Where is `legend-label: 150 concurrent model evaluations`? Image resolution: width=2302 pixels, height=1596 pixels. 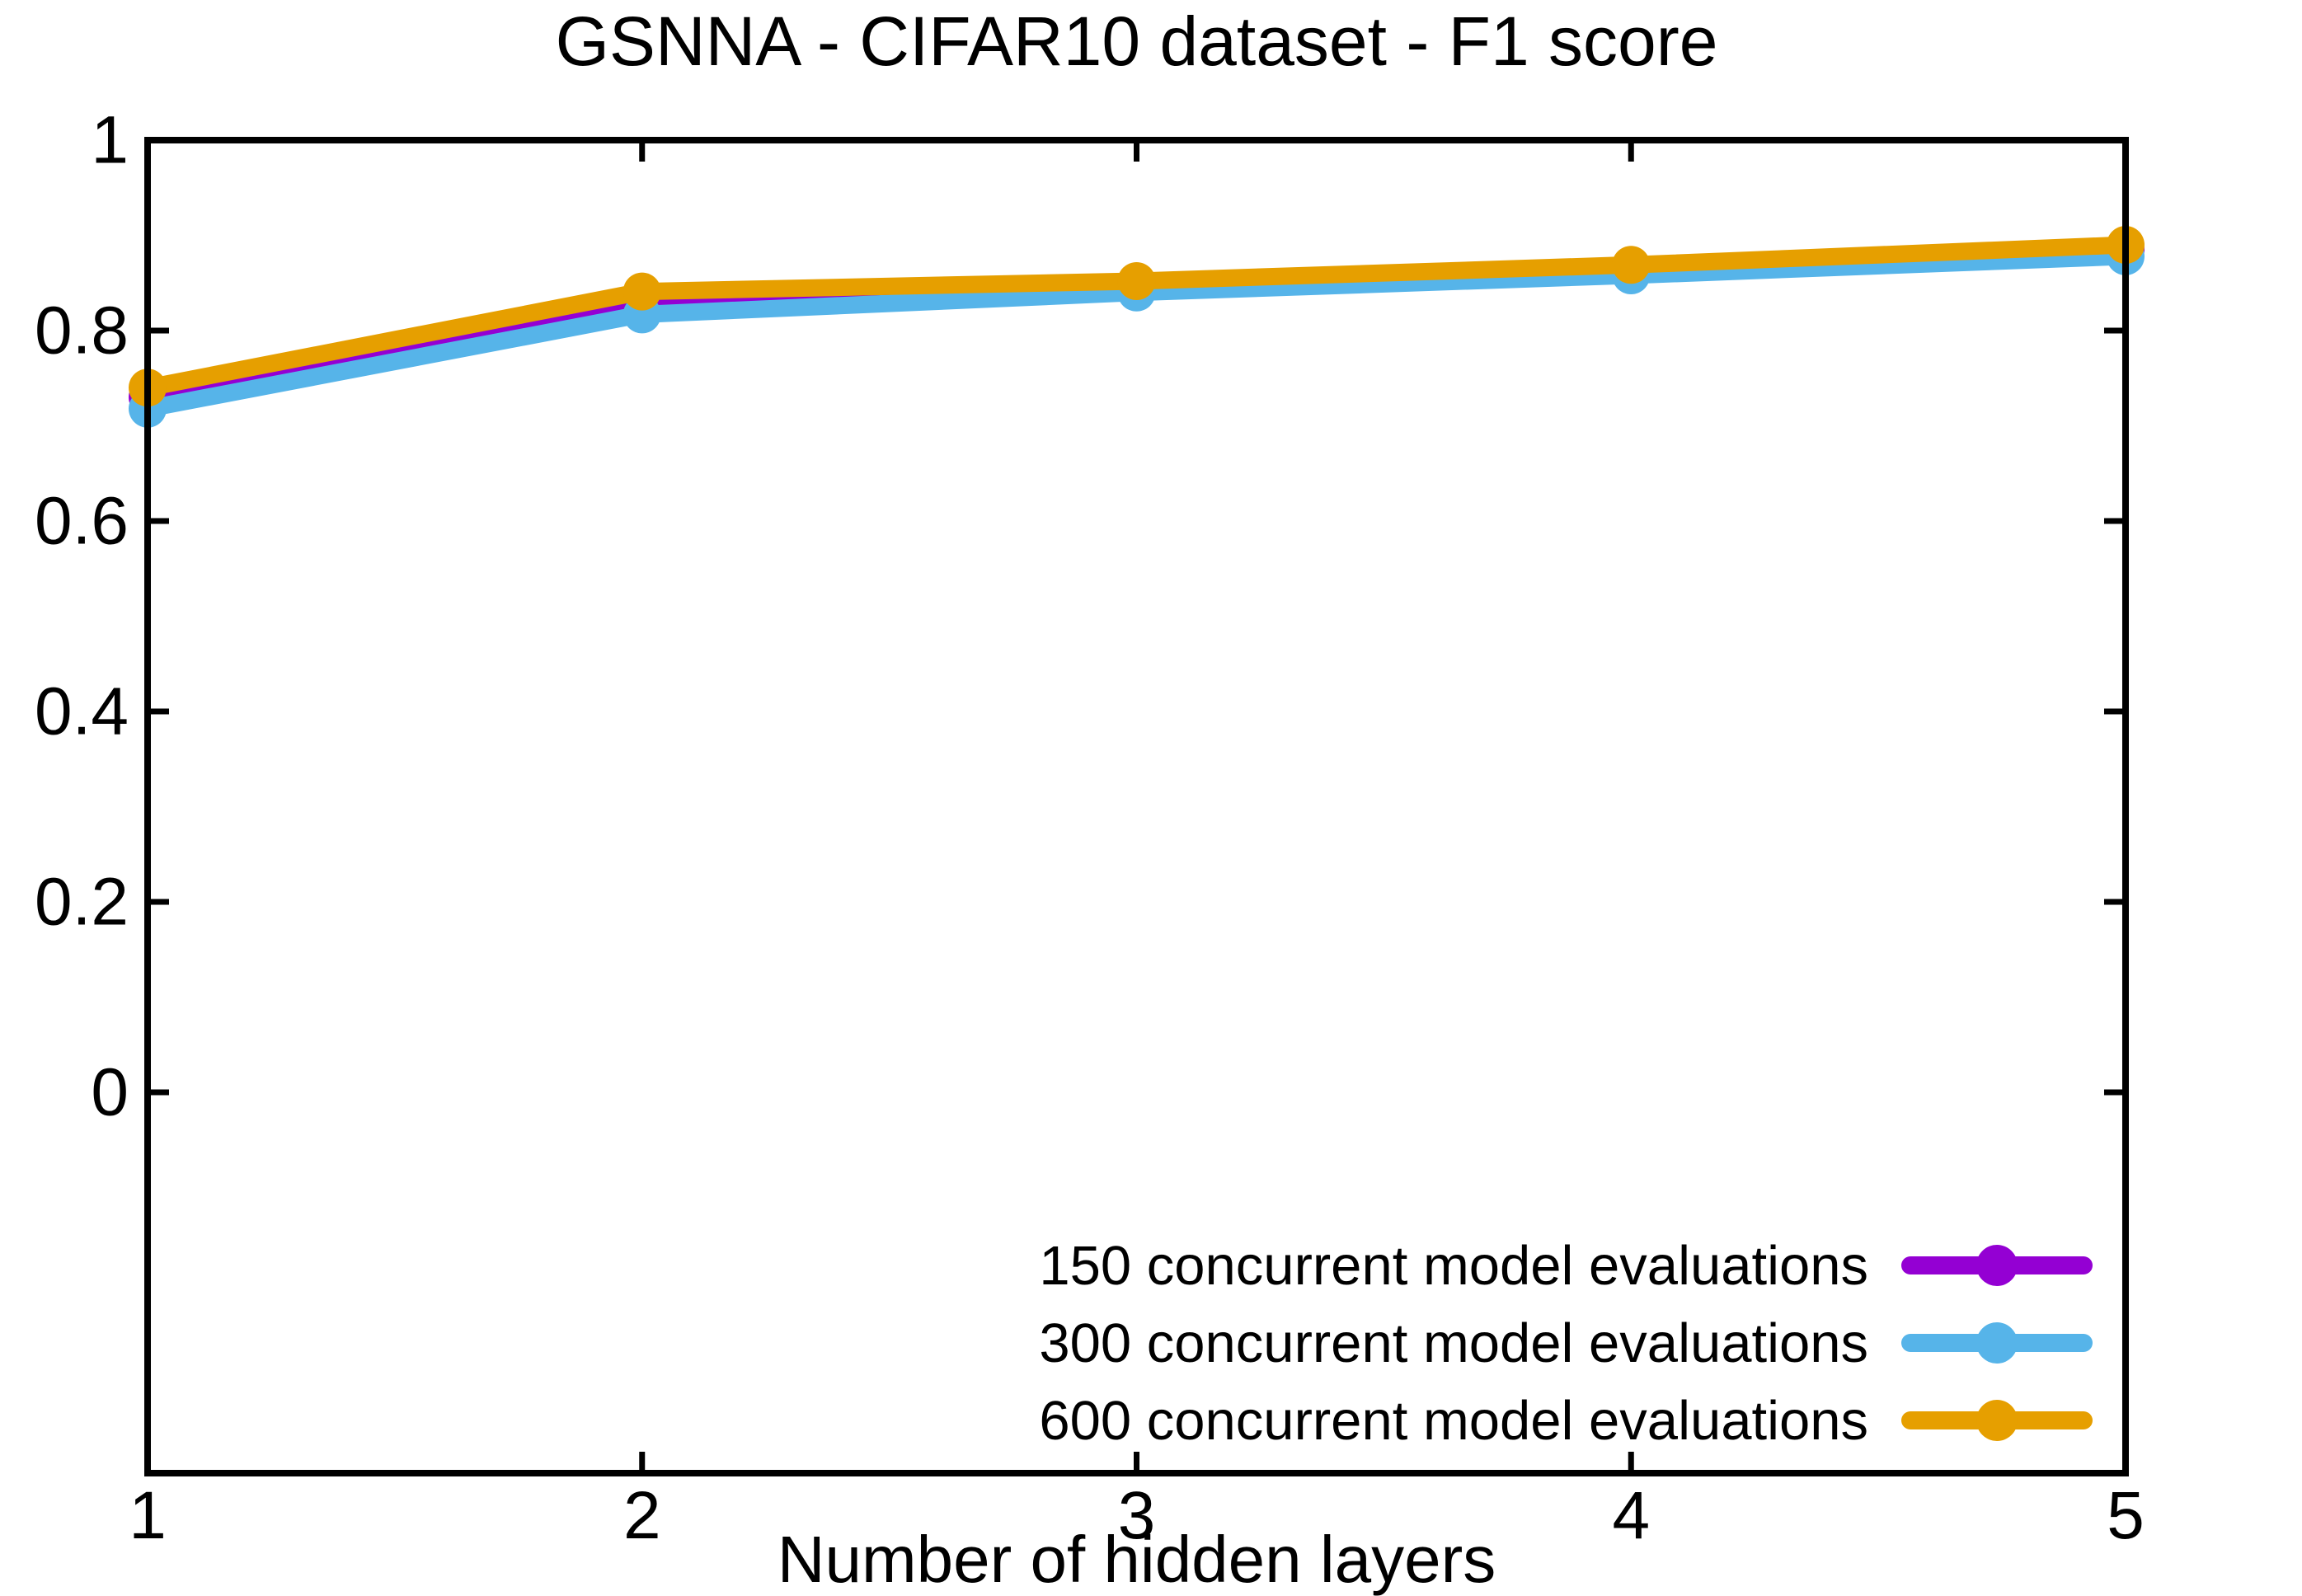
legend-label: 150 concurrent model evaluations is located at coordinates (1453, 1265).